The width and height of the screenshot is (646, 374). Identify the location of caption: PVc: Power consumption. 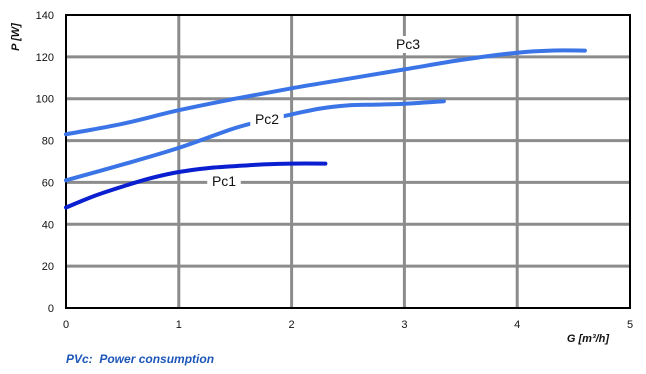
(140, 359).